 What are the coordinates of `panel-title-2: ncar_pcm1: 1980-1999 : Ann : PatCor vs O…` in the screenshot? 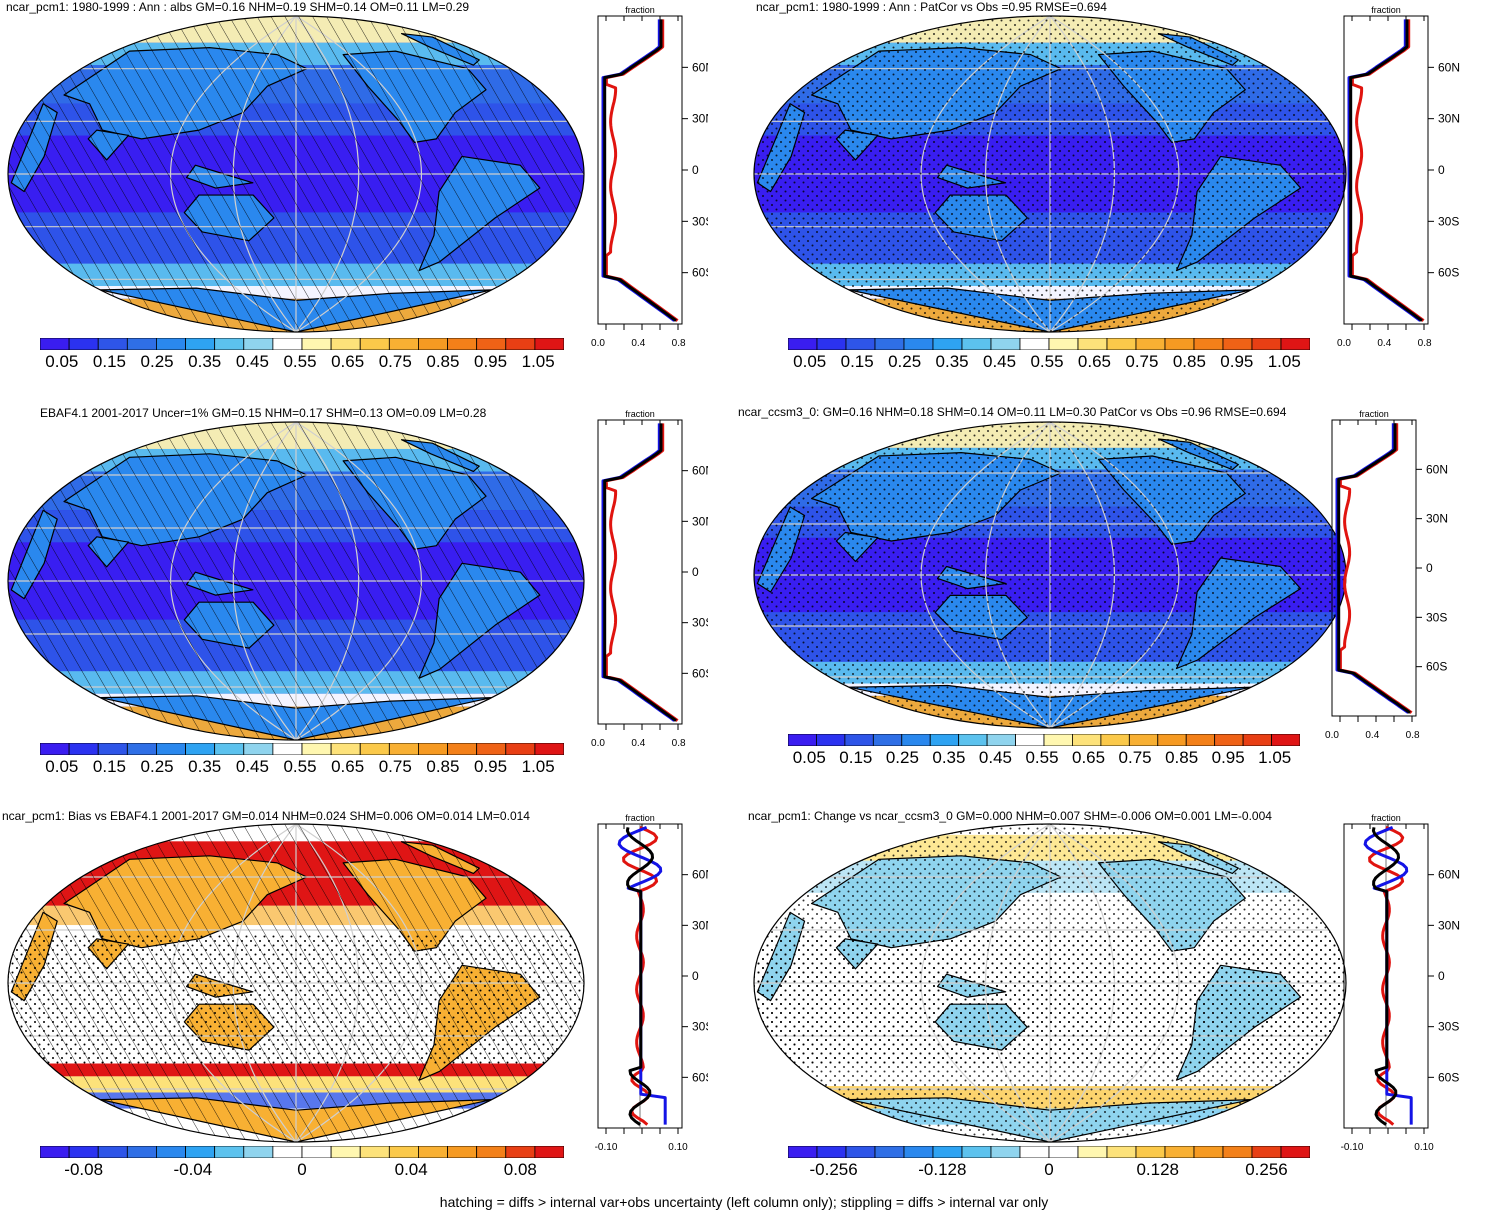 It's located at (931, 7).